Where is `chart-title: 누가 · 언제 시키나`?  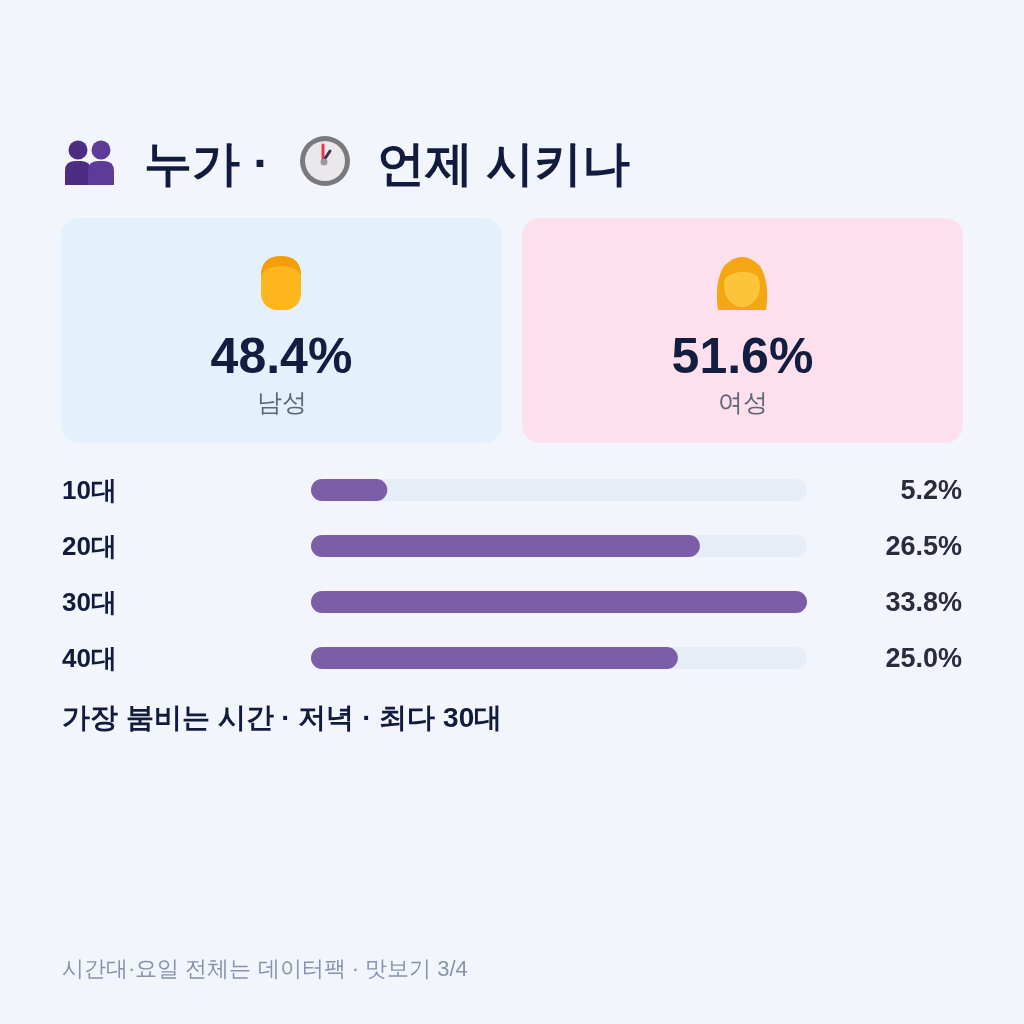
chart-title: 누가 · 언제 시키나 is located at coordinates (387, 163).